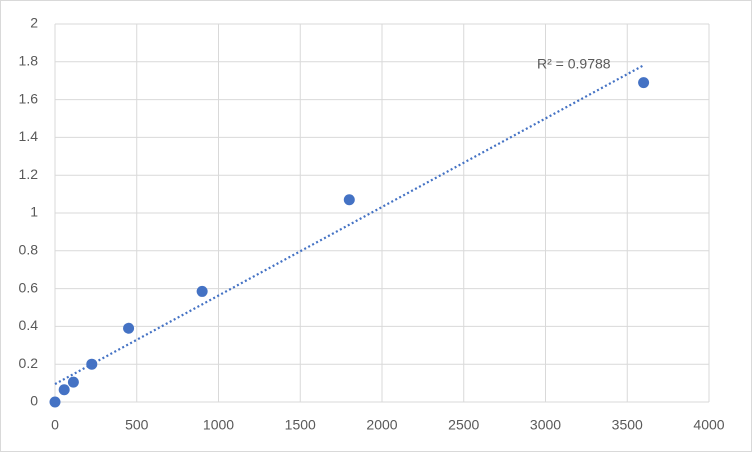 This screenshot has height=452, width=752. What do you see at coordinates (29, 250) in the screenshot?
I see `y-tick-label: 0.8` at bounding box center [29, 250].